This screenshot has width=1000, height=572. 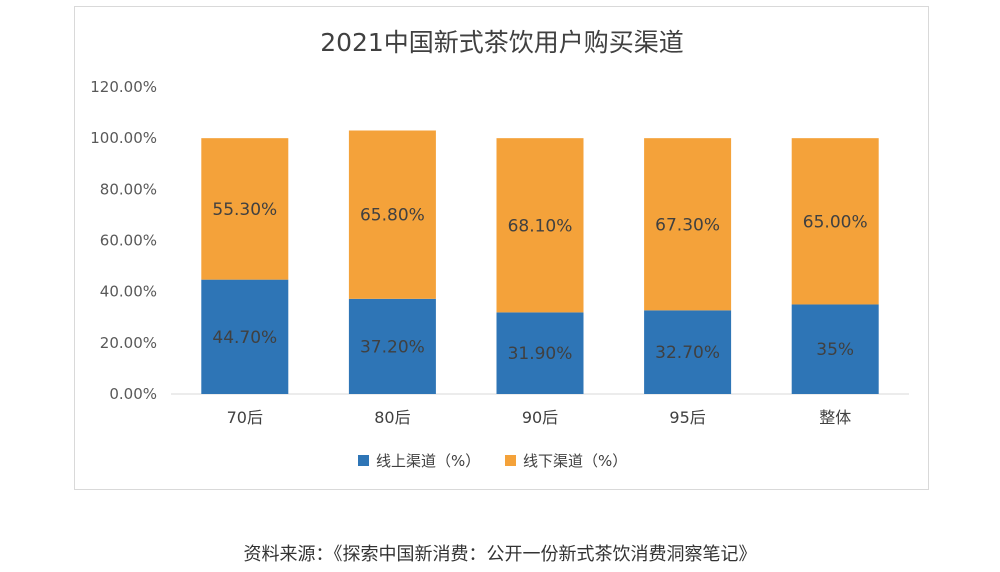 I want to click on legend-label: 线下渠道（%）, so click(x=575, y=461).